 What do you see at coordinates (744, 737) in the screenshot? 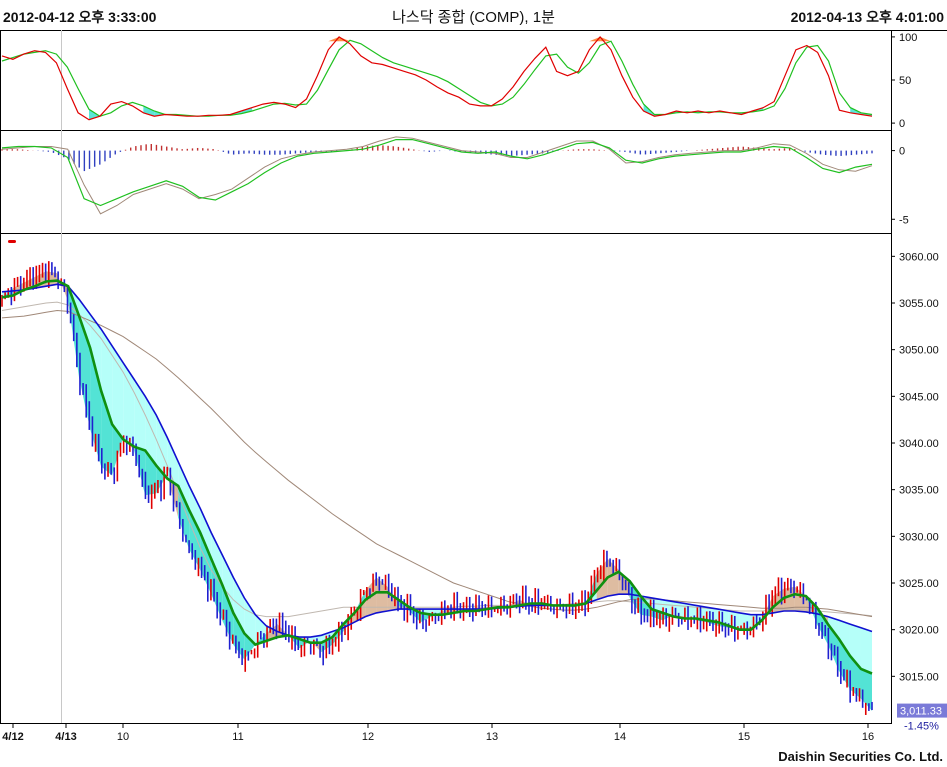
I see `x-tick-label: 15` at bounding box center [744, 737].